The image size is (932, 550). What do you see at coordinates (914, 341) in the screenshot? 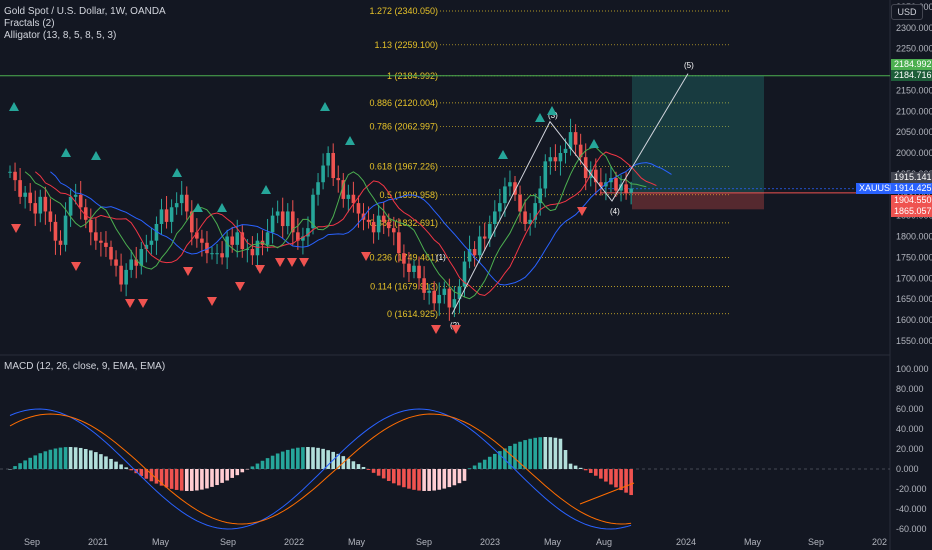
I see `price-axis-tick: 1550.000` at bounding box center [914, 341].